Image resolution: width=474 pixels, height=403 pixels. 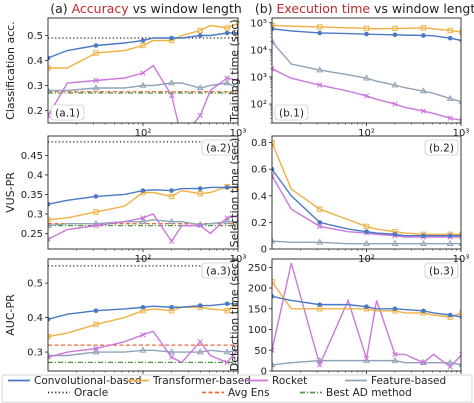 I want to click on panel-label: (b.3), so click(x=441, y=272).